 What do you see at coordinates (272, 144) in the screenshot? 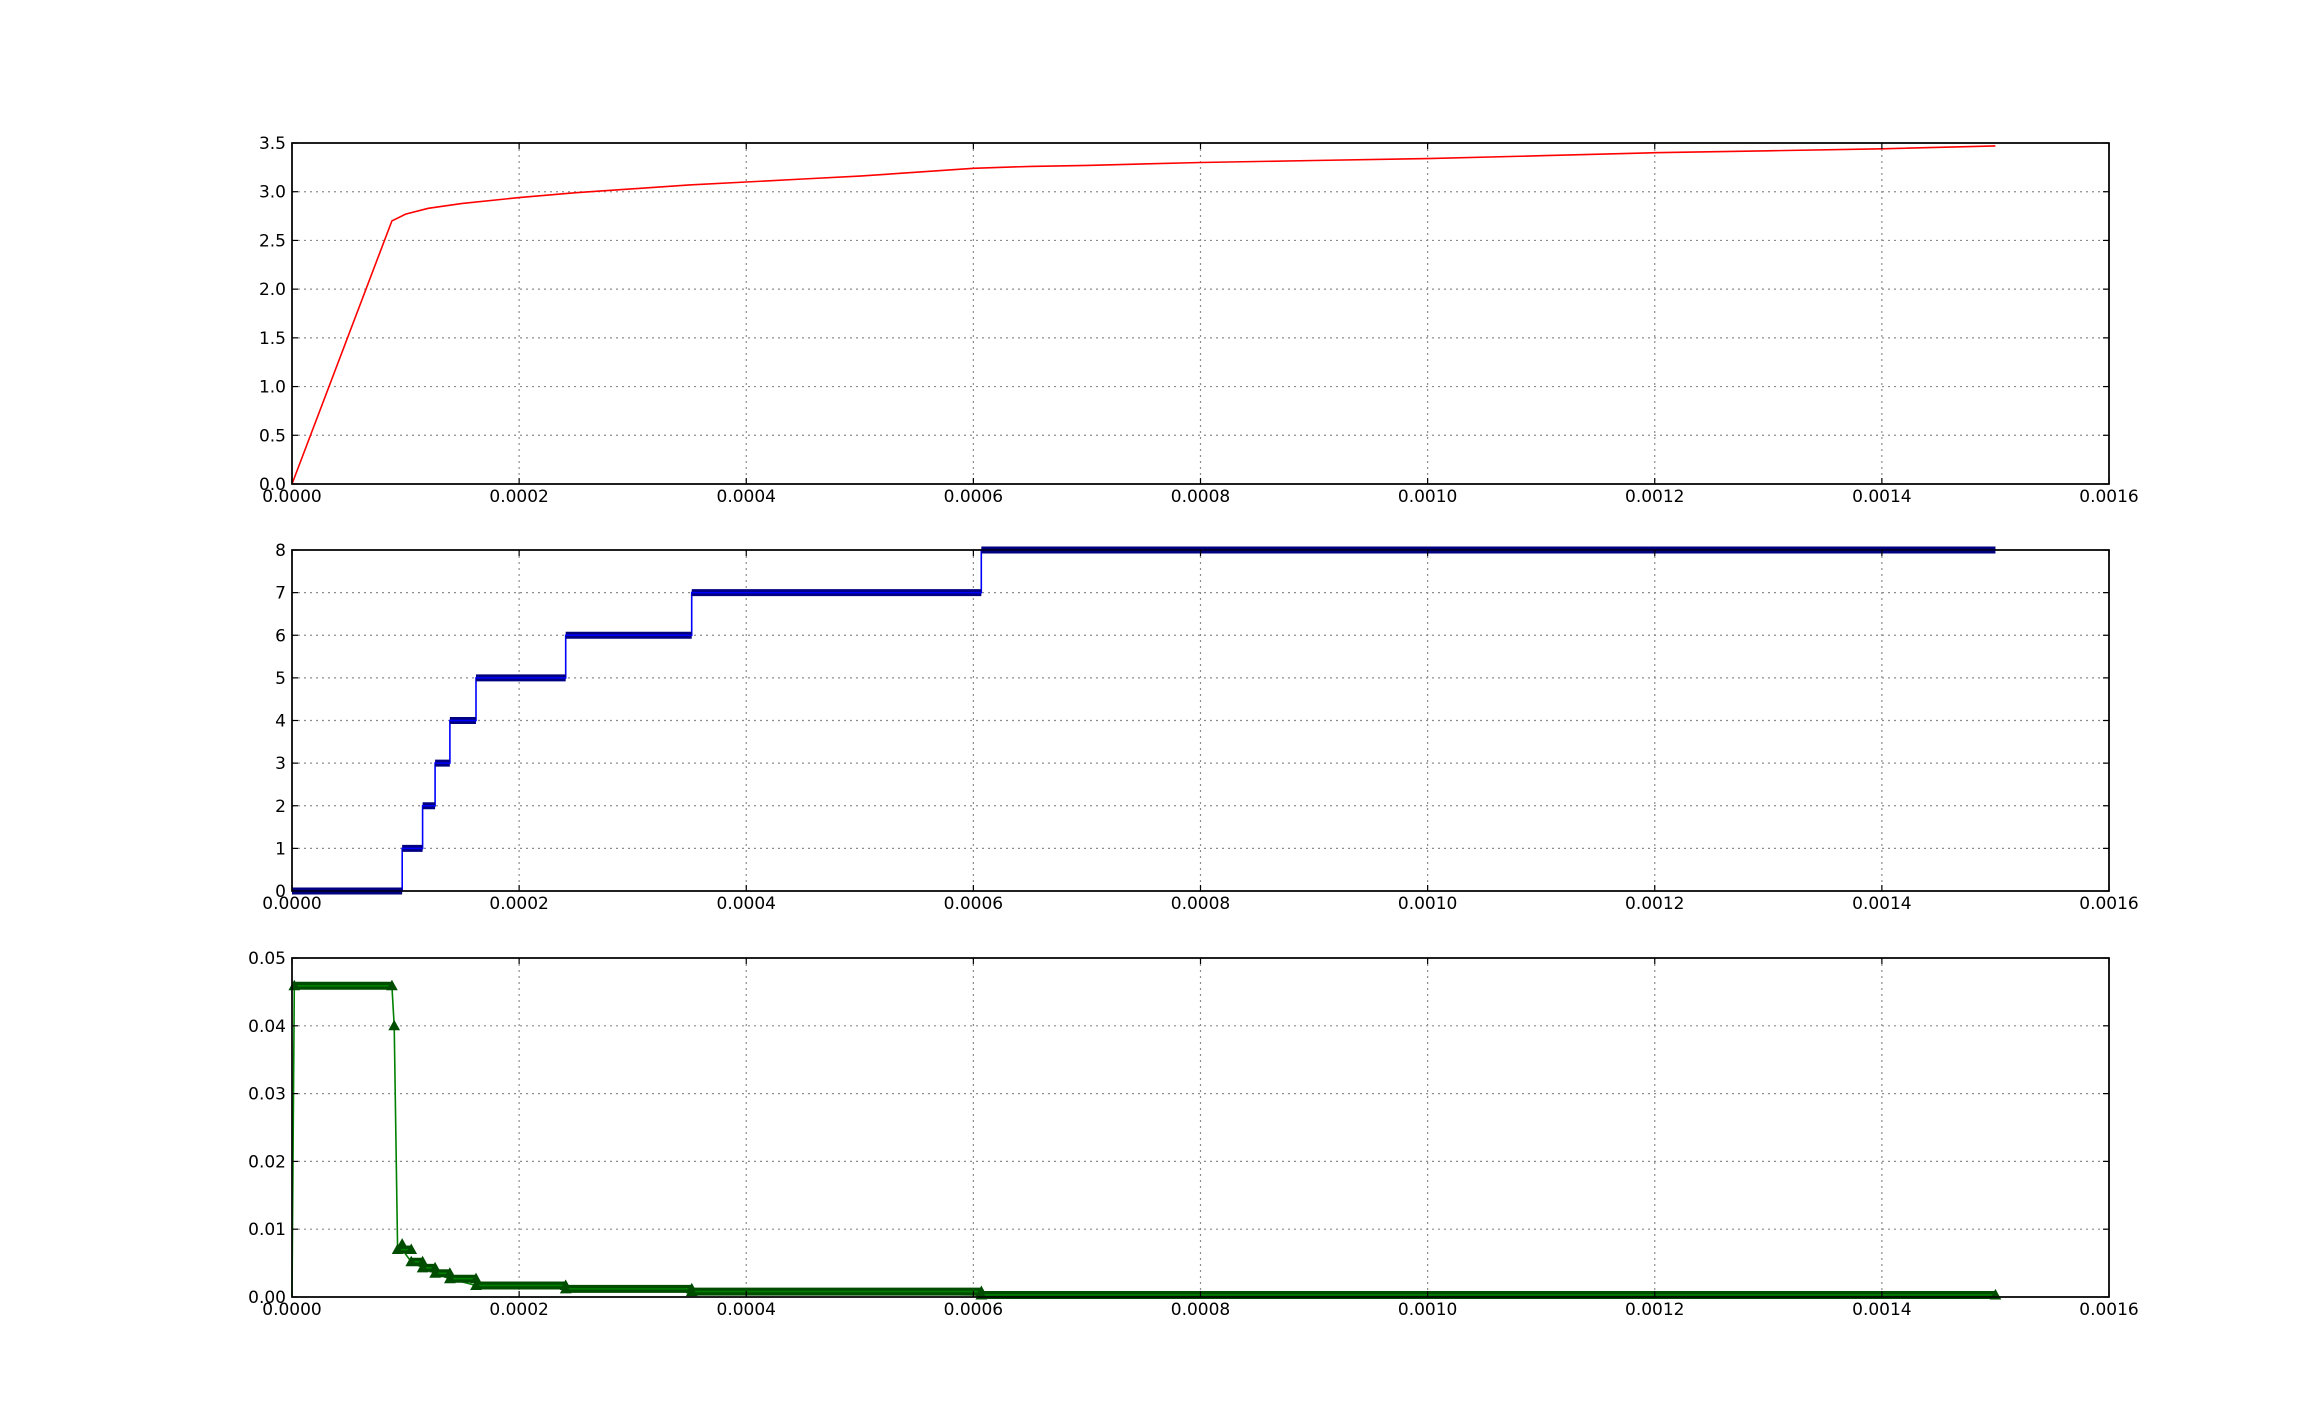
I see `y-tick-label: 3.5` at bounding box center [272, 144].